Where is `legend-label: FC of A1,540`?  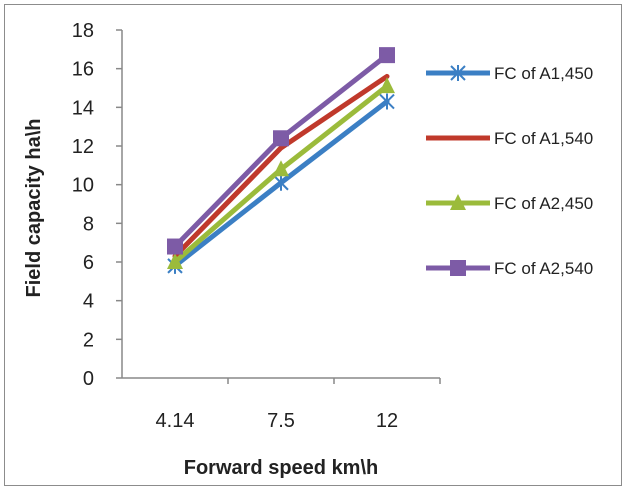 legend-label: FC of A1,540 is located at coordinates (543, 138).